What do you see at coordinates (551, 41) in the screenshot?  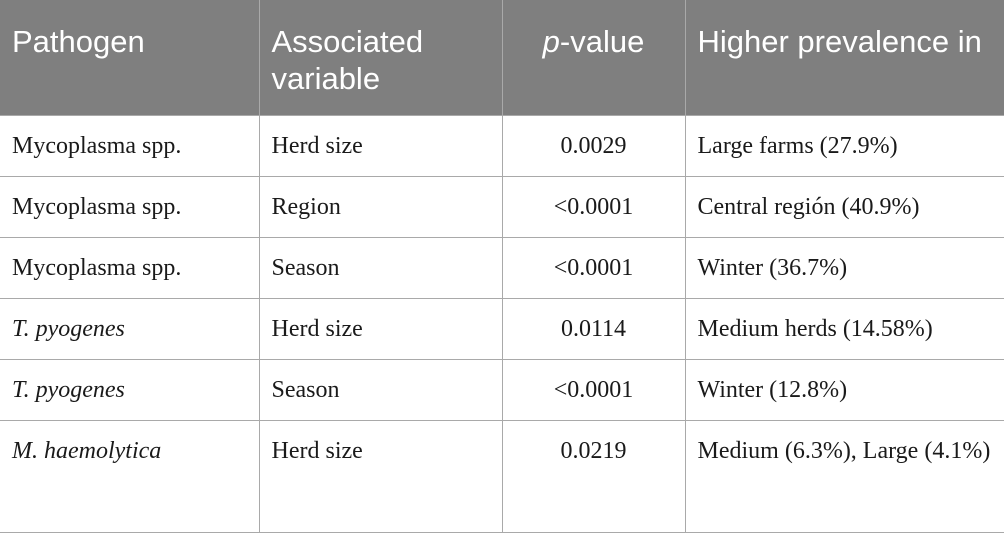 I see `header-p-value-italic: p` at bounding box center [551, 41].